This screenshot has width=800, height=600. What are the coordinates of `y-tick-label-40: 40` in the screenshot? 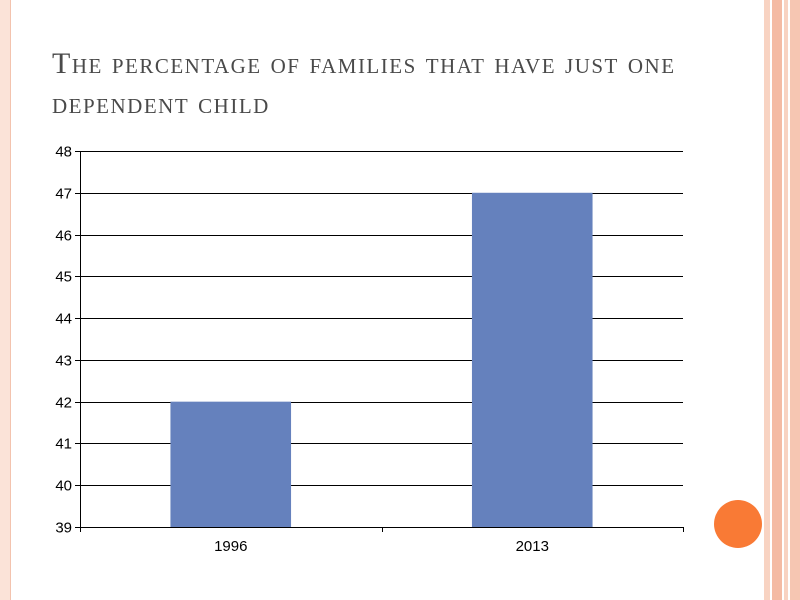 It's located at (63, 486).